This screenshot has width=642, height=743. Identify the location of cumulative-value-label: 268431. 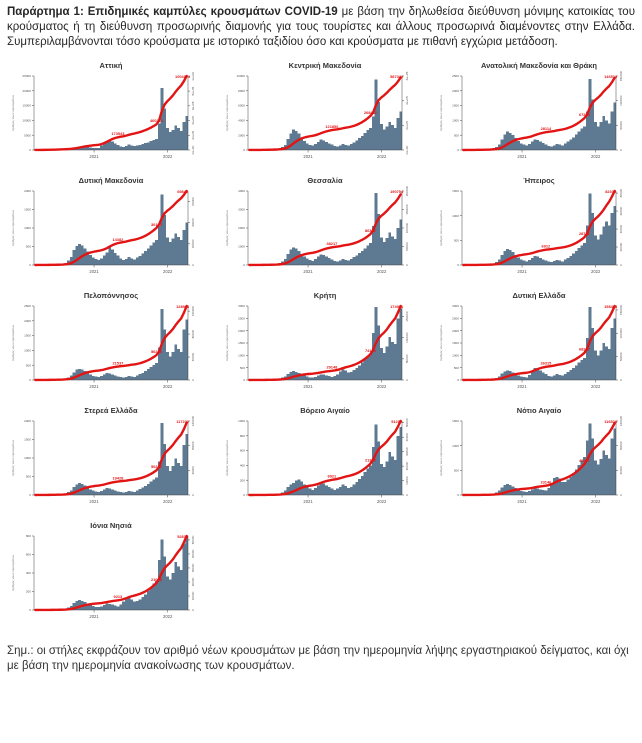
(371, 111).